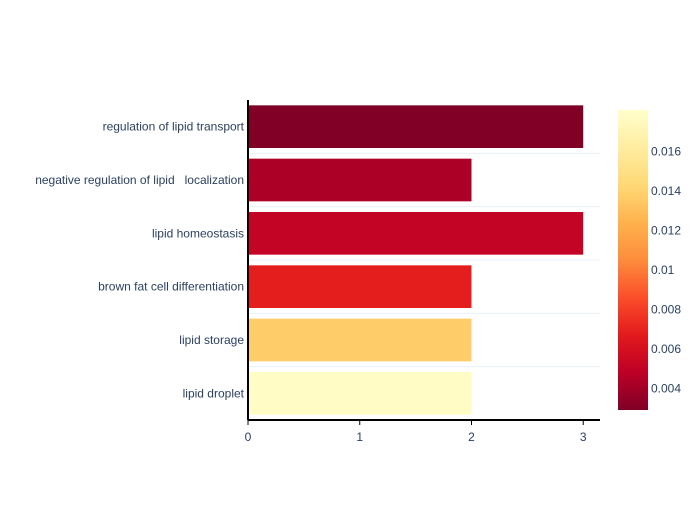 Image resolution: width=700 pixels, height=505 pixels. I want to click on colorbar-tick-label: 0.008, so click(666, 309).